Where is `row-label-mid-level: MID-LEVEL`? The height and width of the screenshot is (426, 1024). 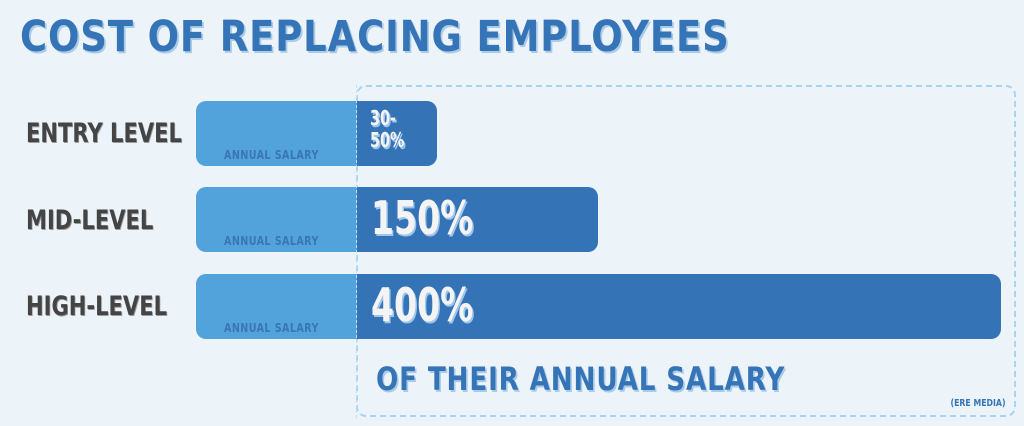 row-label-mid-level: MID-LEVEL is located at coordinates (90, 220).